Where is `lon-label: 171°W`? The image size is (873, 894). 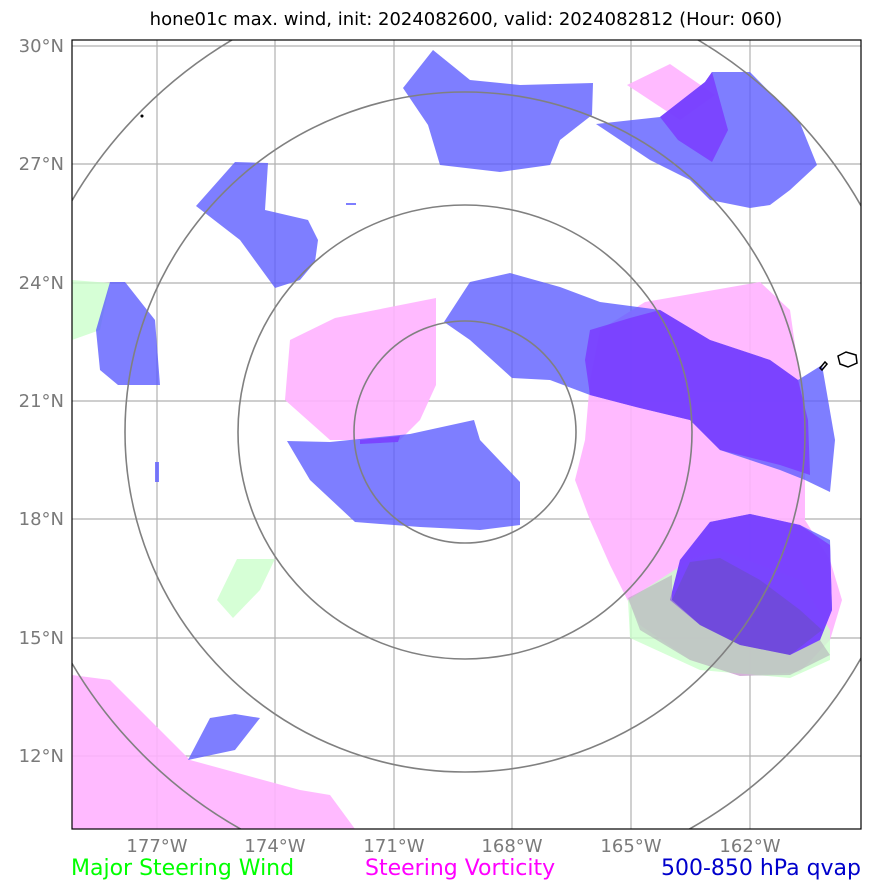 lon-label: 171°W is located at coordinates (393, 846).